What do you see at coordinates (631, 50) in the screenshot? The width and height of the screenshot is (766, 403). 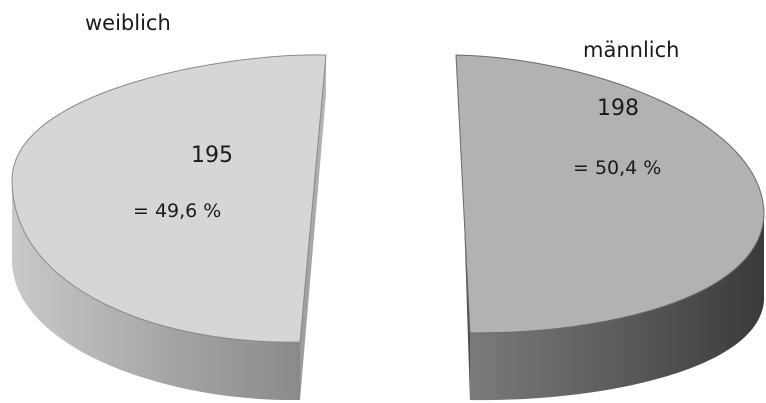 I see `category-label-maennlich: männlich` at bounding box center [631, 50].